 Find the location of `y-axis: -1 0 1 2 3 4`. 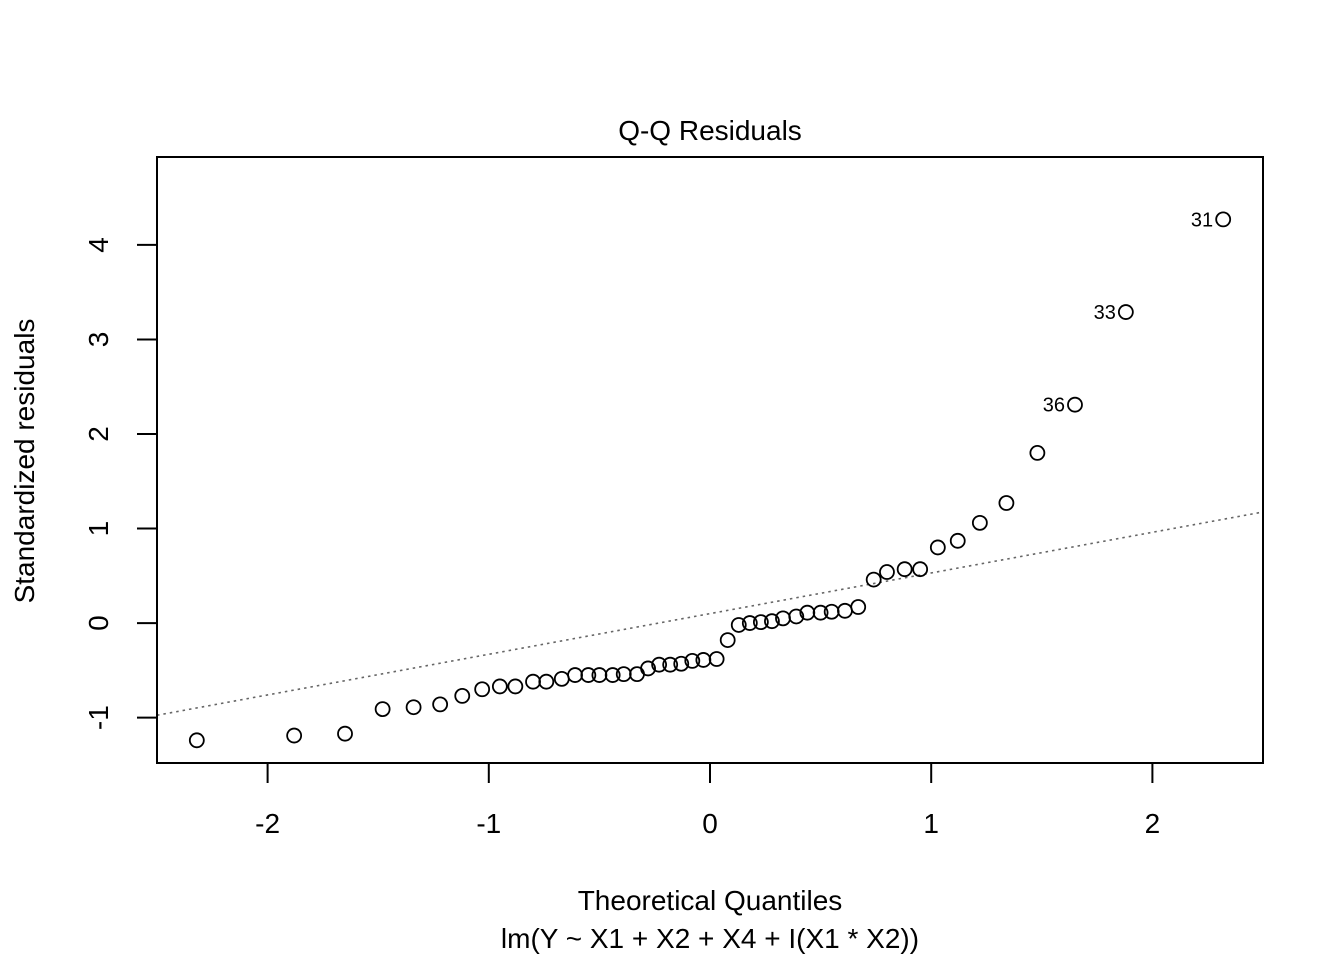

y-axis: -1 0 1 2 3 4 is located at coordinates (120, 483).